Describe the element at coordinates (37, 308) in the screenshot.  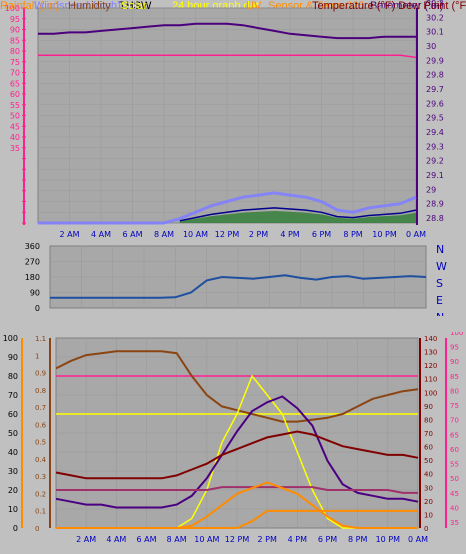
I see `mid-left-tick: 0` at that location.